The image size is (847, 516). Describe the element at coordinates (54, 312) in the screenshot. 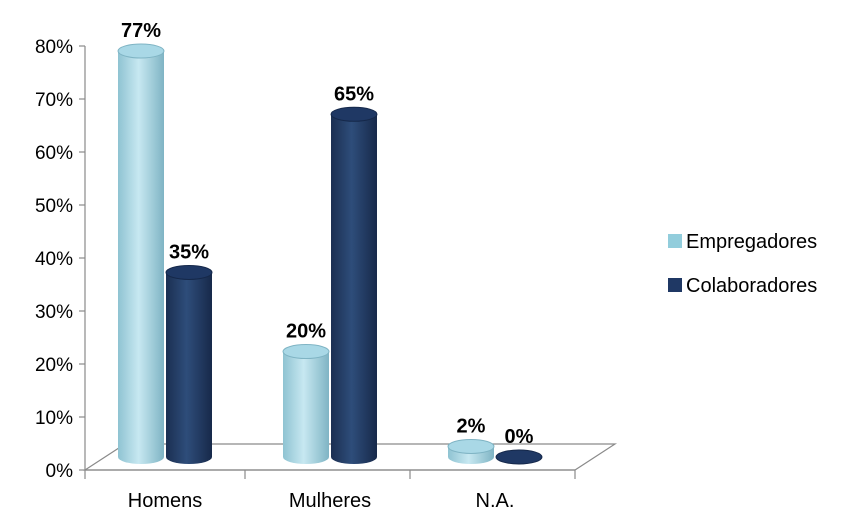

I see `y-tick-label: 30%` at that location.